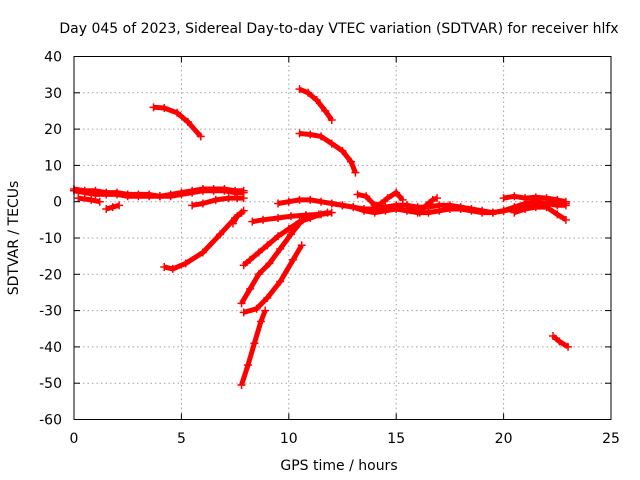  Describe the element at coordinates (14, 238) in the screenshot. I see `y-axis-label: SDTVAR / TECUs` at that location.